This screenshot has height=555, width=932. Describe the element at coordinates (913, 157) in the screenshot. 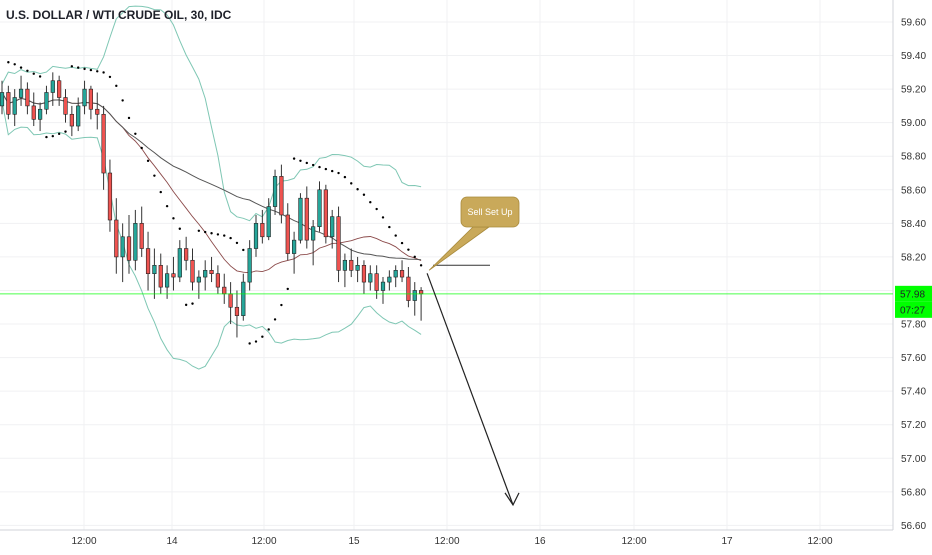

I see `y-tick-label: 58.80` at that location.